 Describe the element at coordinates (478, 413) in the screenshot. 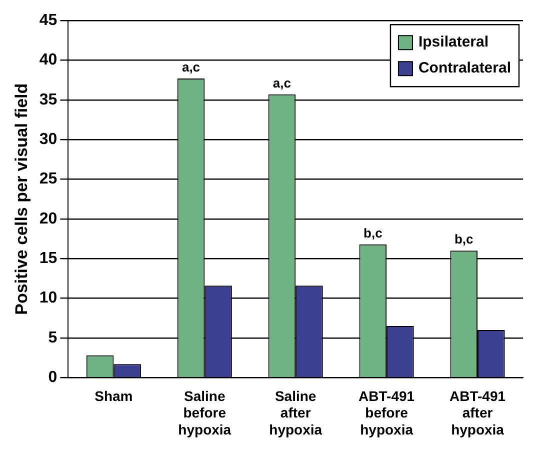

I see `x-tick-label: ABT-491 after hypoxia` at that location.